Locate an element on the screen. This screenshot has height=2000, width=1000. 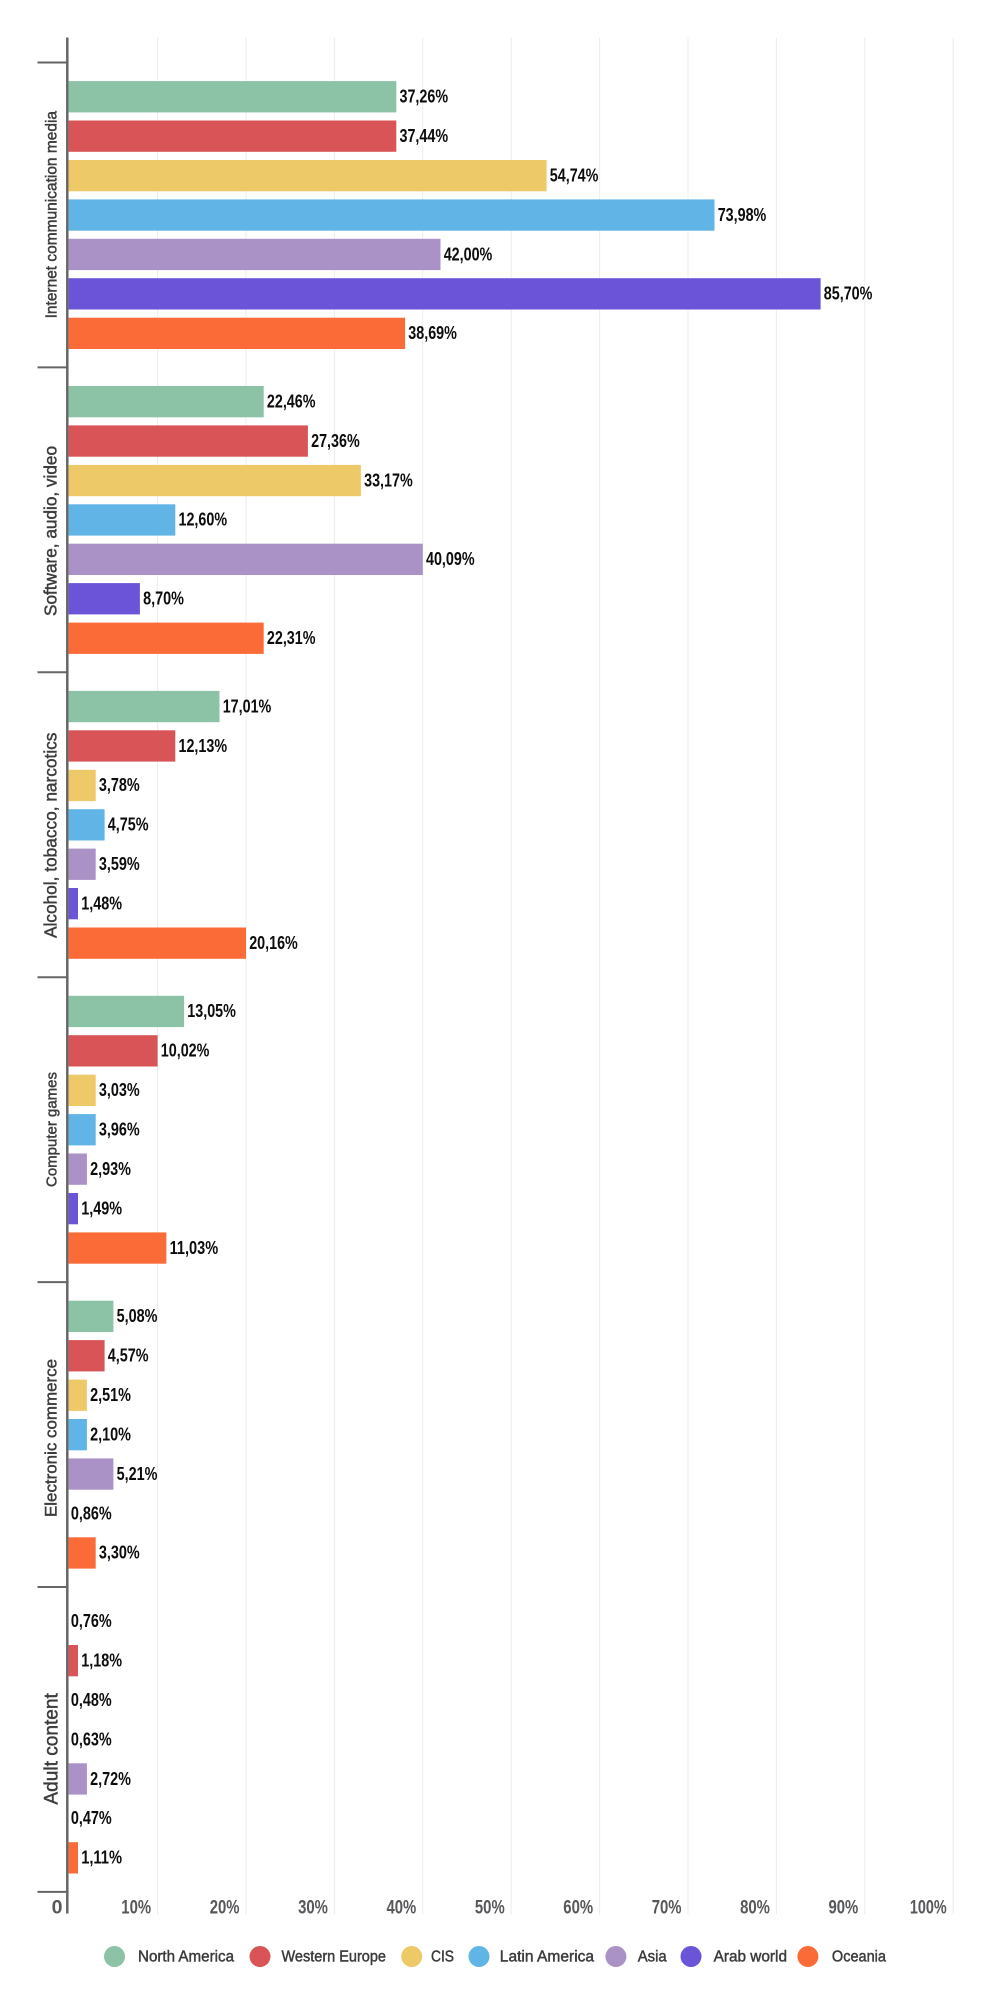
svg-text: Adult content is located at coordinates (52, 1748).